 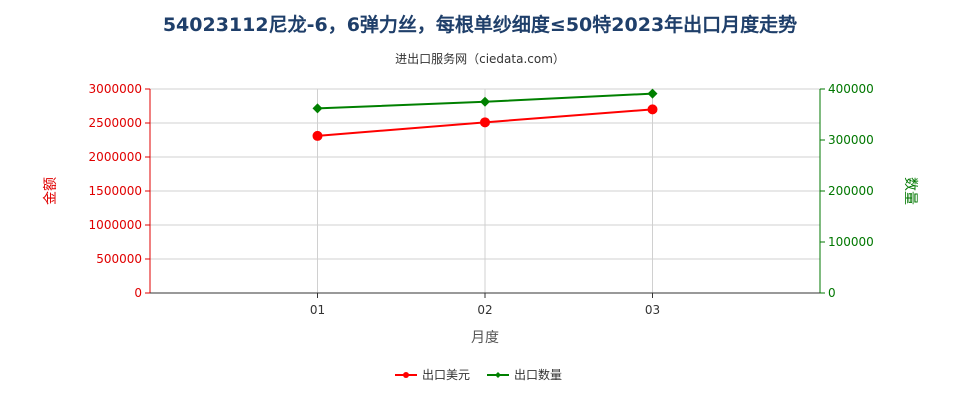 I want to click on y-left-axis-label: 金额, so click(x=51, y=191).